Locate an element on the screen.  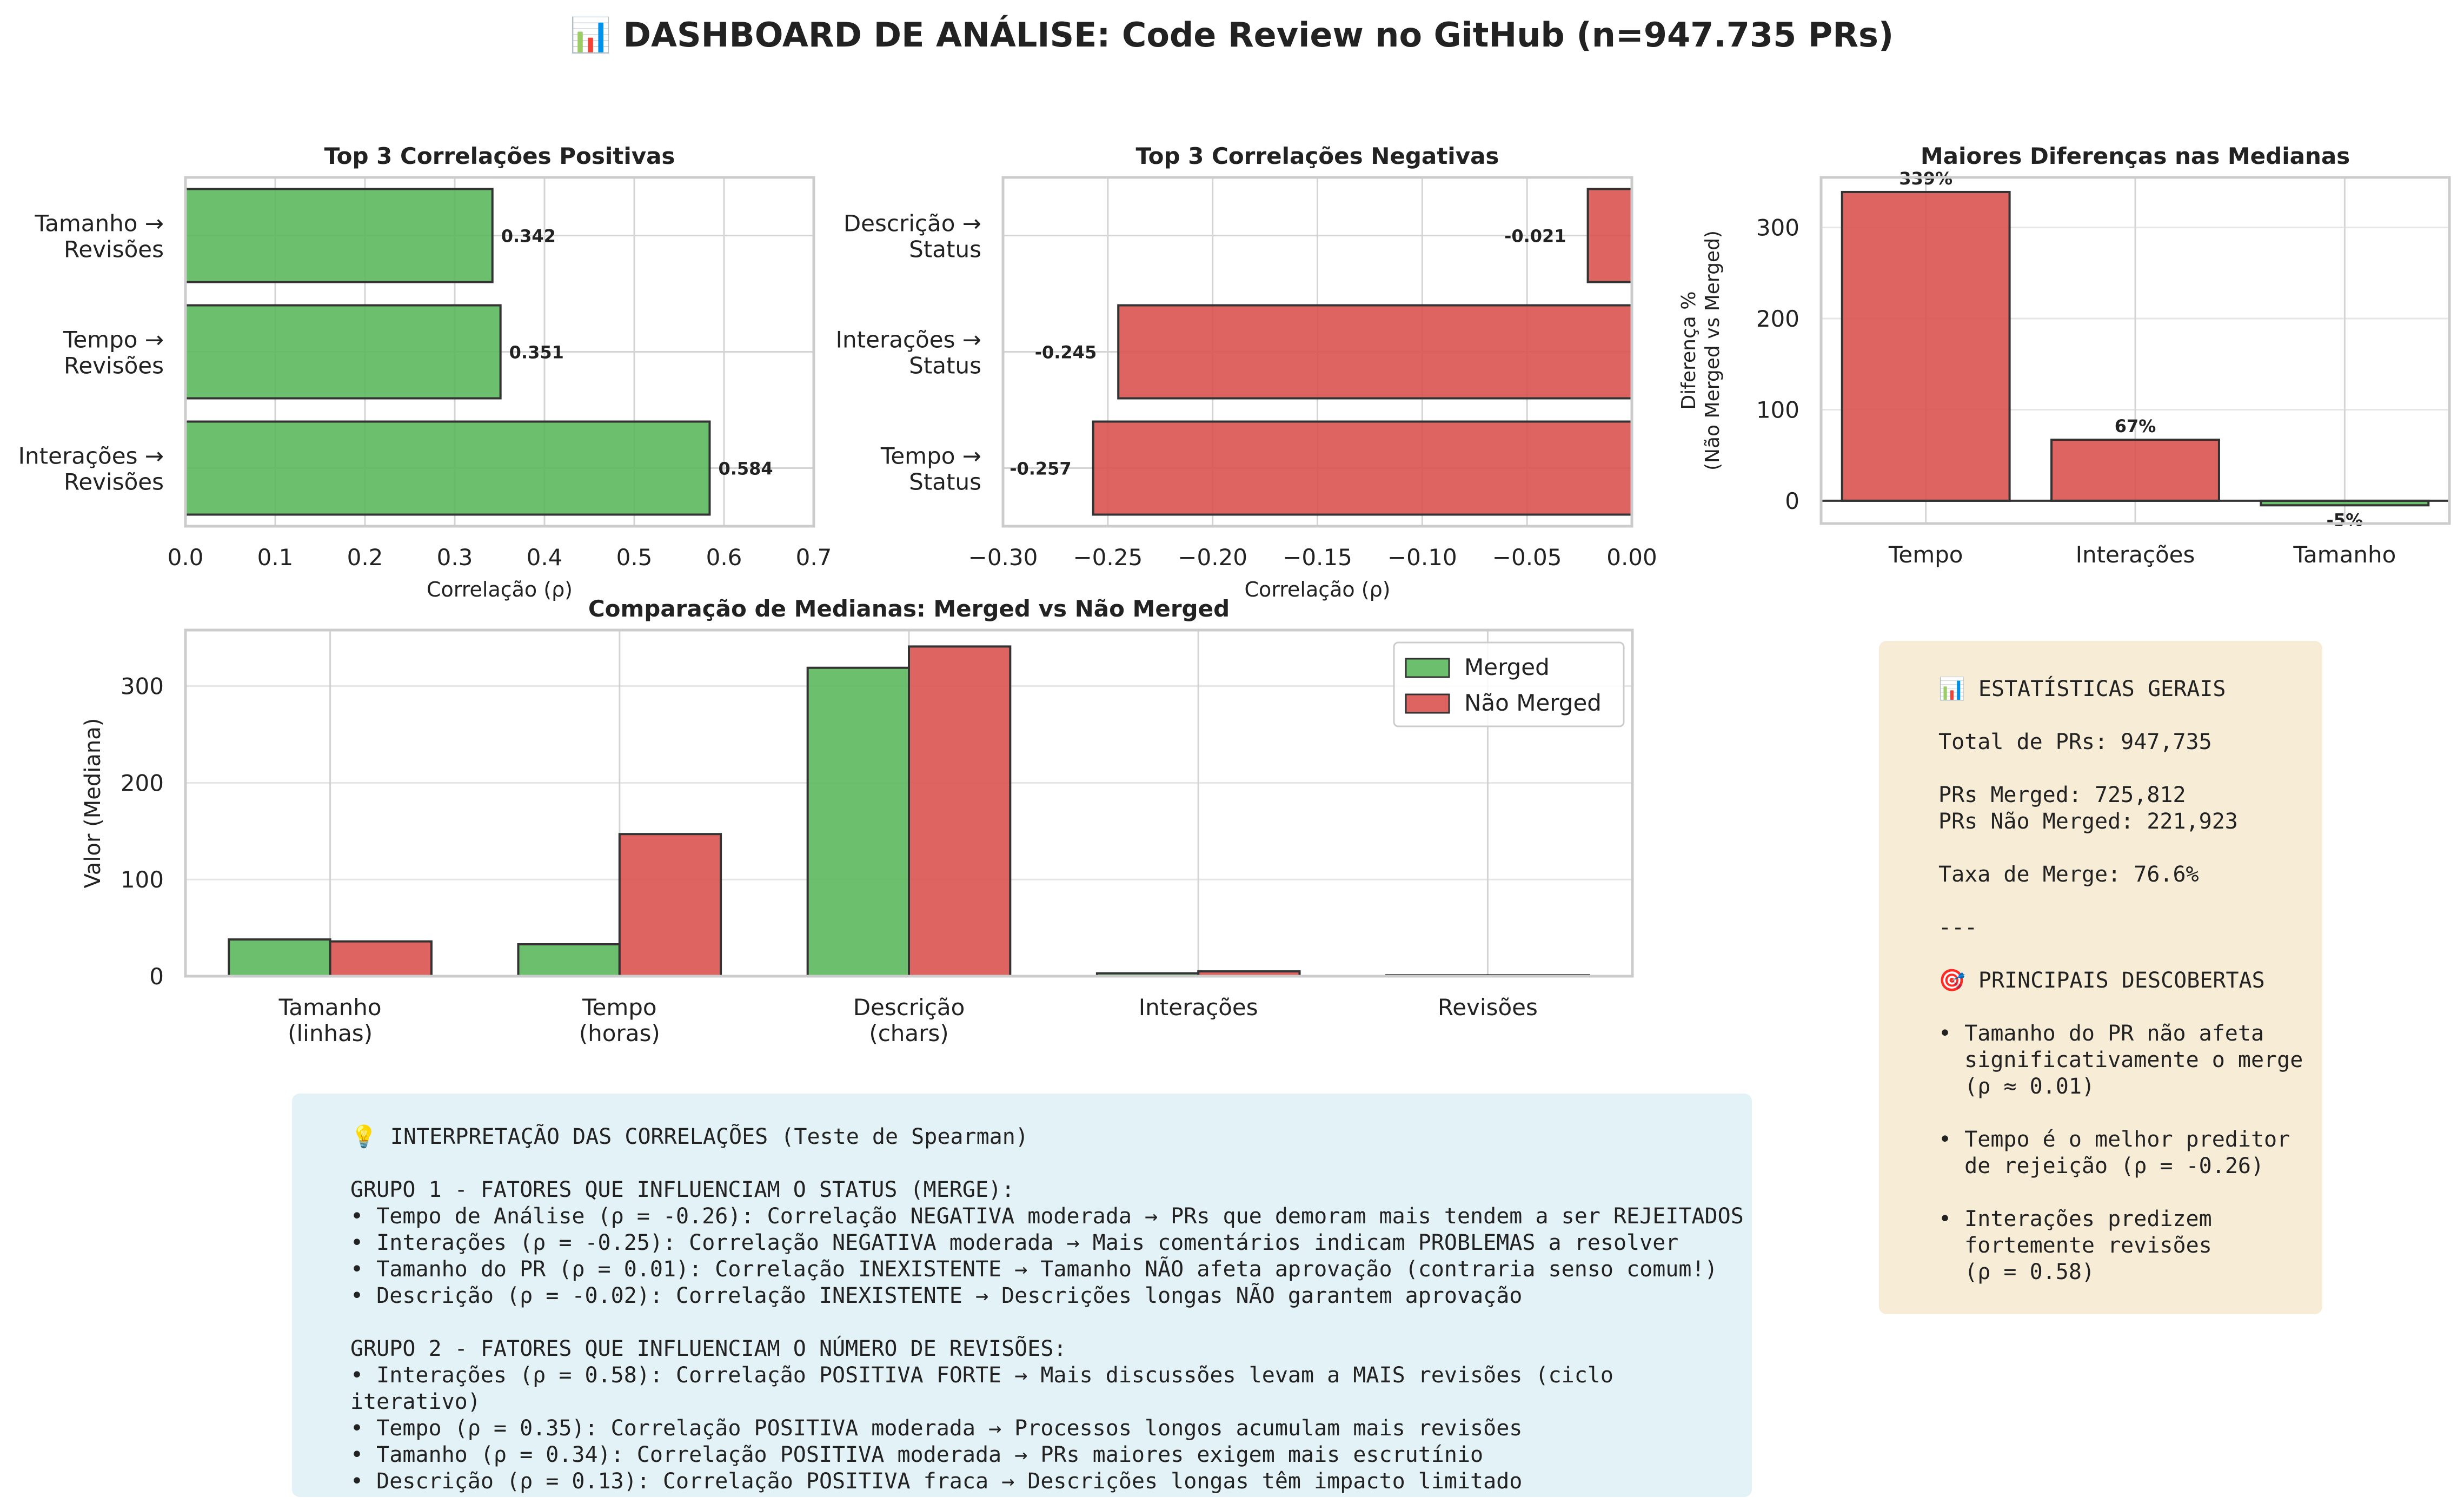
tick-label: −0.30 is located at coordinates (1003, 557).